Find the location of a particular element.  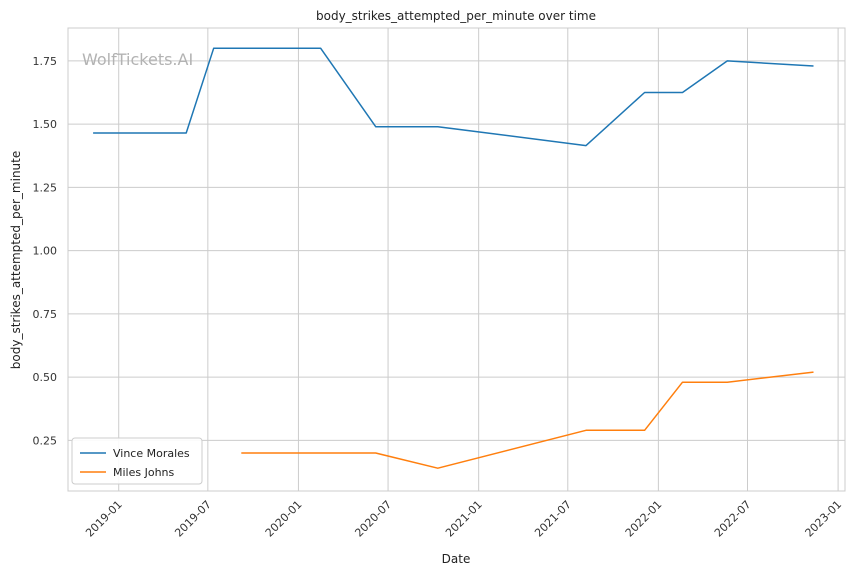

y-tick-label: 1.50 is located at coordinates (45, 124).